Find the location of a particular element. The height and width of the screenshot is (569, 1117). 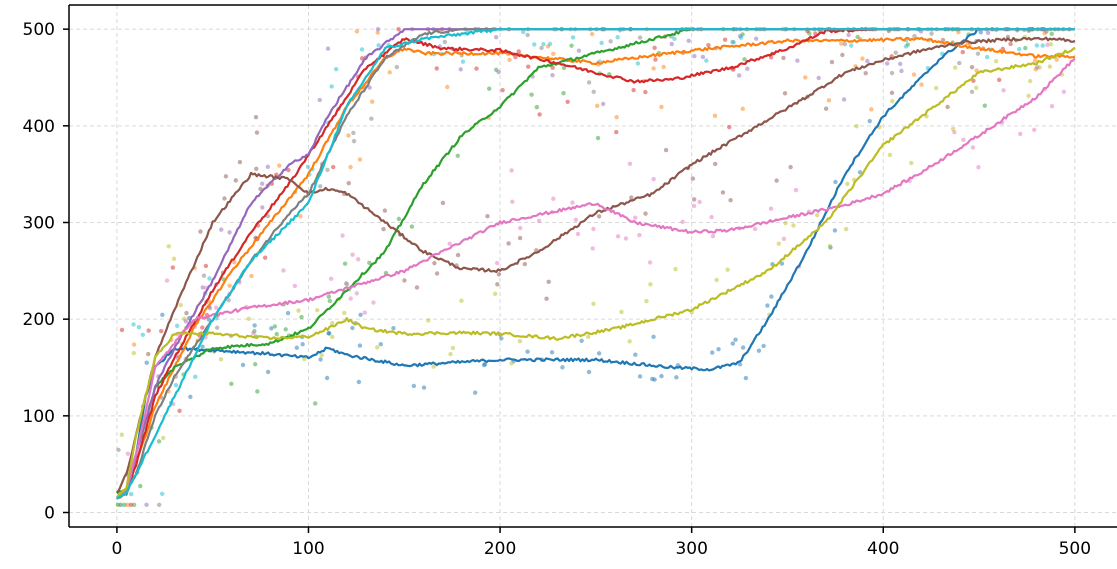

y-tick-label: 400 is located at coordinates (39, 127).